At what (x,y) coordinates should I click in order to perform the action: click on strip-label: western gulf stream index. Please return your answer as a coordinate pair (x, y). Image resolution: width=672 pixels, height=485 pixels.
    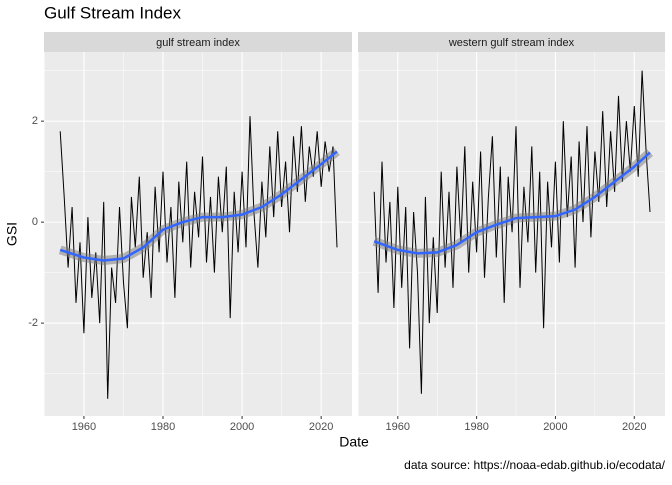
    Looking at the image, I should click on (511, 43).